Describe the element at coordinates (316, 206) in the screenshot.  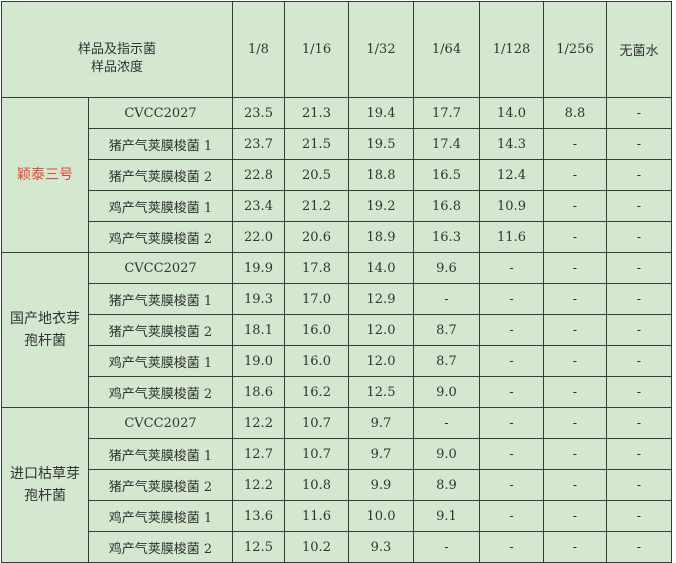
I see `value-cell: 21.2` at that location.